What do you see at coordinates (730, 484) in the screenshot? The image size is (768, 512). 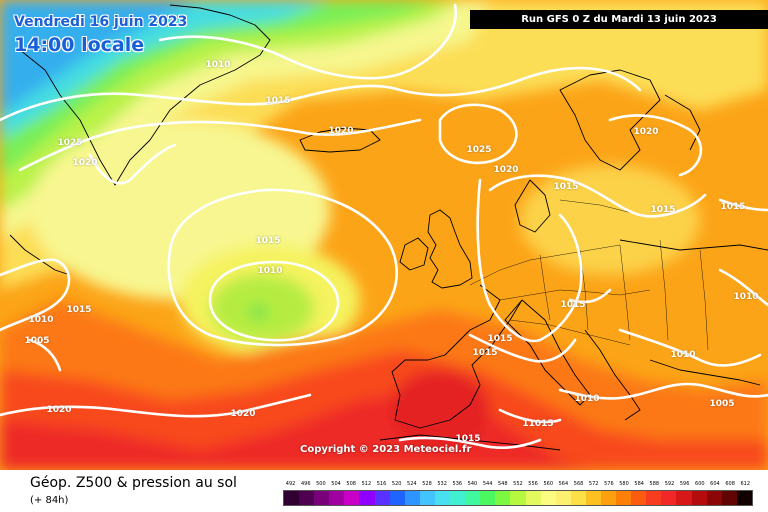 I see `scale-label: 608` at bounding box center [730, 484].